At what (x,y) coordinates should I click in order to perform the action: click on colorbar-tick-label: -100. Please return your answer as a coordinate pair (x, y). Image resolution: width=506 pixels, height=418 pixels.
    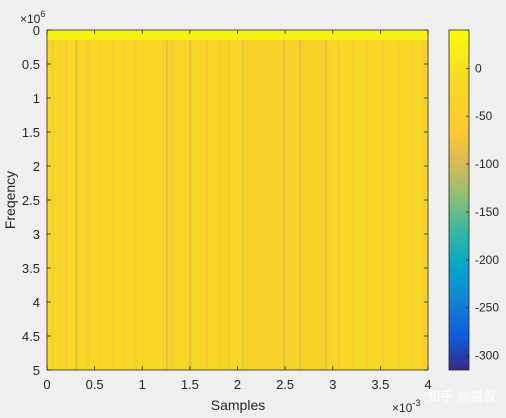
    Looking at the image, I should click on (487, 164).